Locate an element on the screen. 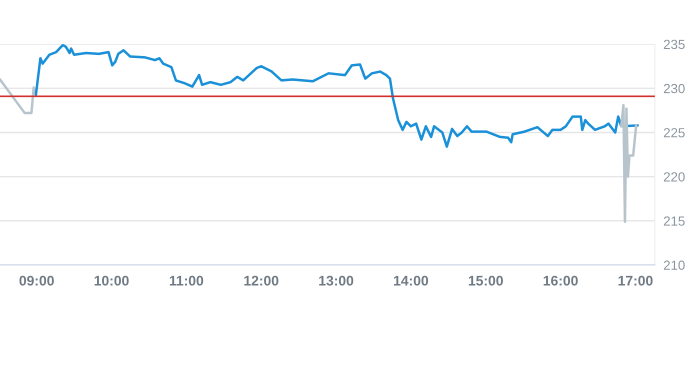 The height and width of the screenshot is (365, 693). y-tick-label: 210 is located at coordinates (674, 265).